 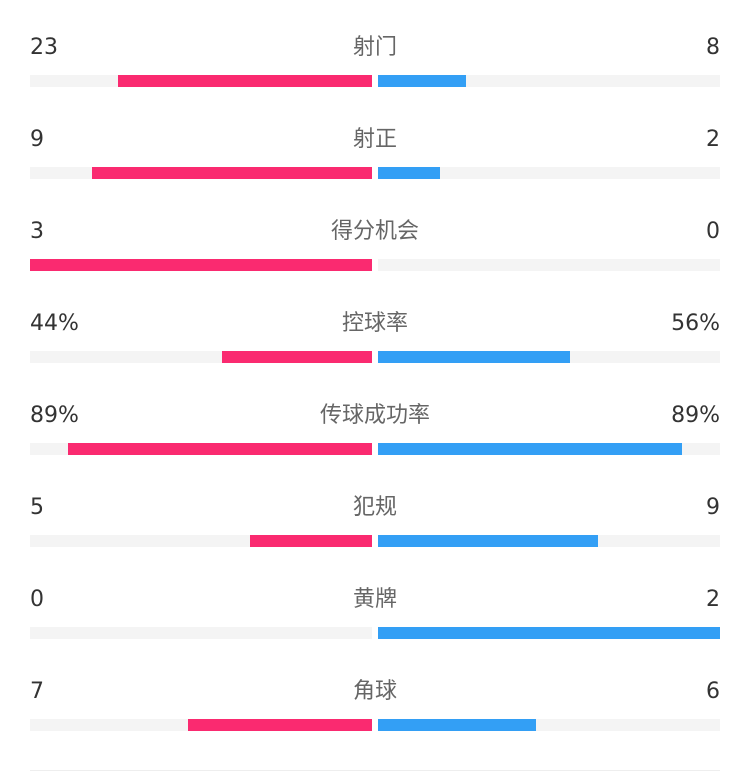 What do you see at coordinates (374, 323) in the screenshot?
I see `stat-label: 控球率` at bounding box center [374, 323].